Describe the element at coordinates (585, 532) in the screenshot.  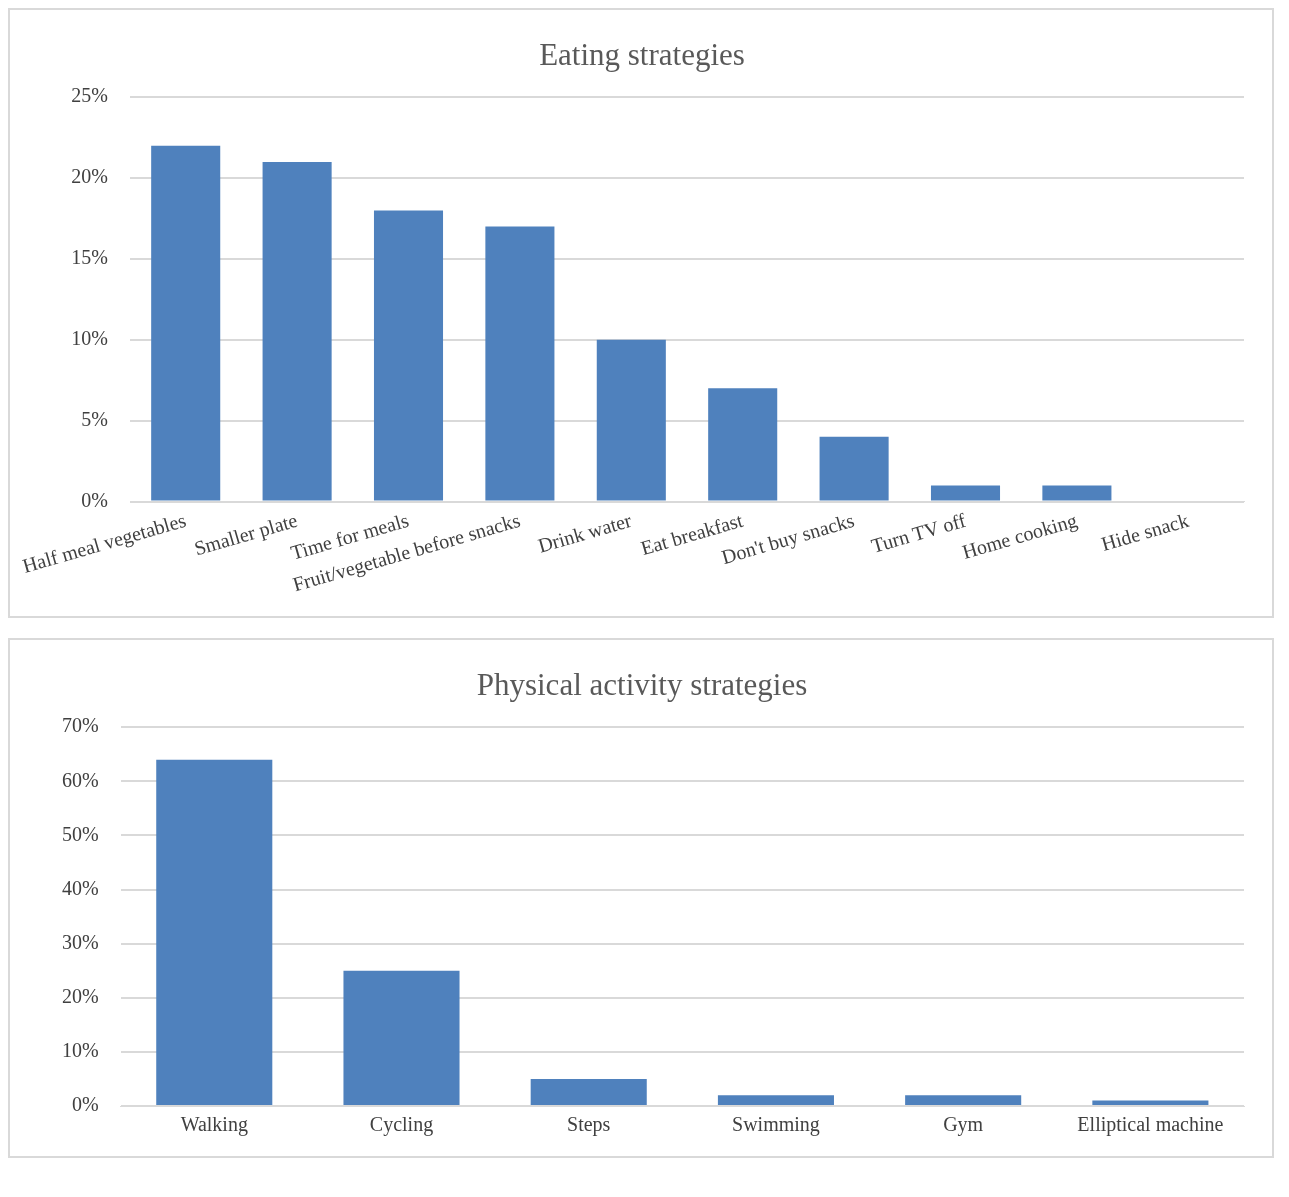
I see `x-tick-label: Drink water` at that location.